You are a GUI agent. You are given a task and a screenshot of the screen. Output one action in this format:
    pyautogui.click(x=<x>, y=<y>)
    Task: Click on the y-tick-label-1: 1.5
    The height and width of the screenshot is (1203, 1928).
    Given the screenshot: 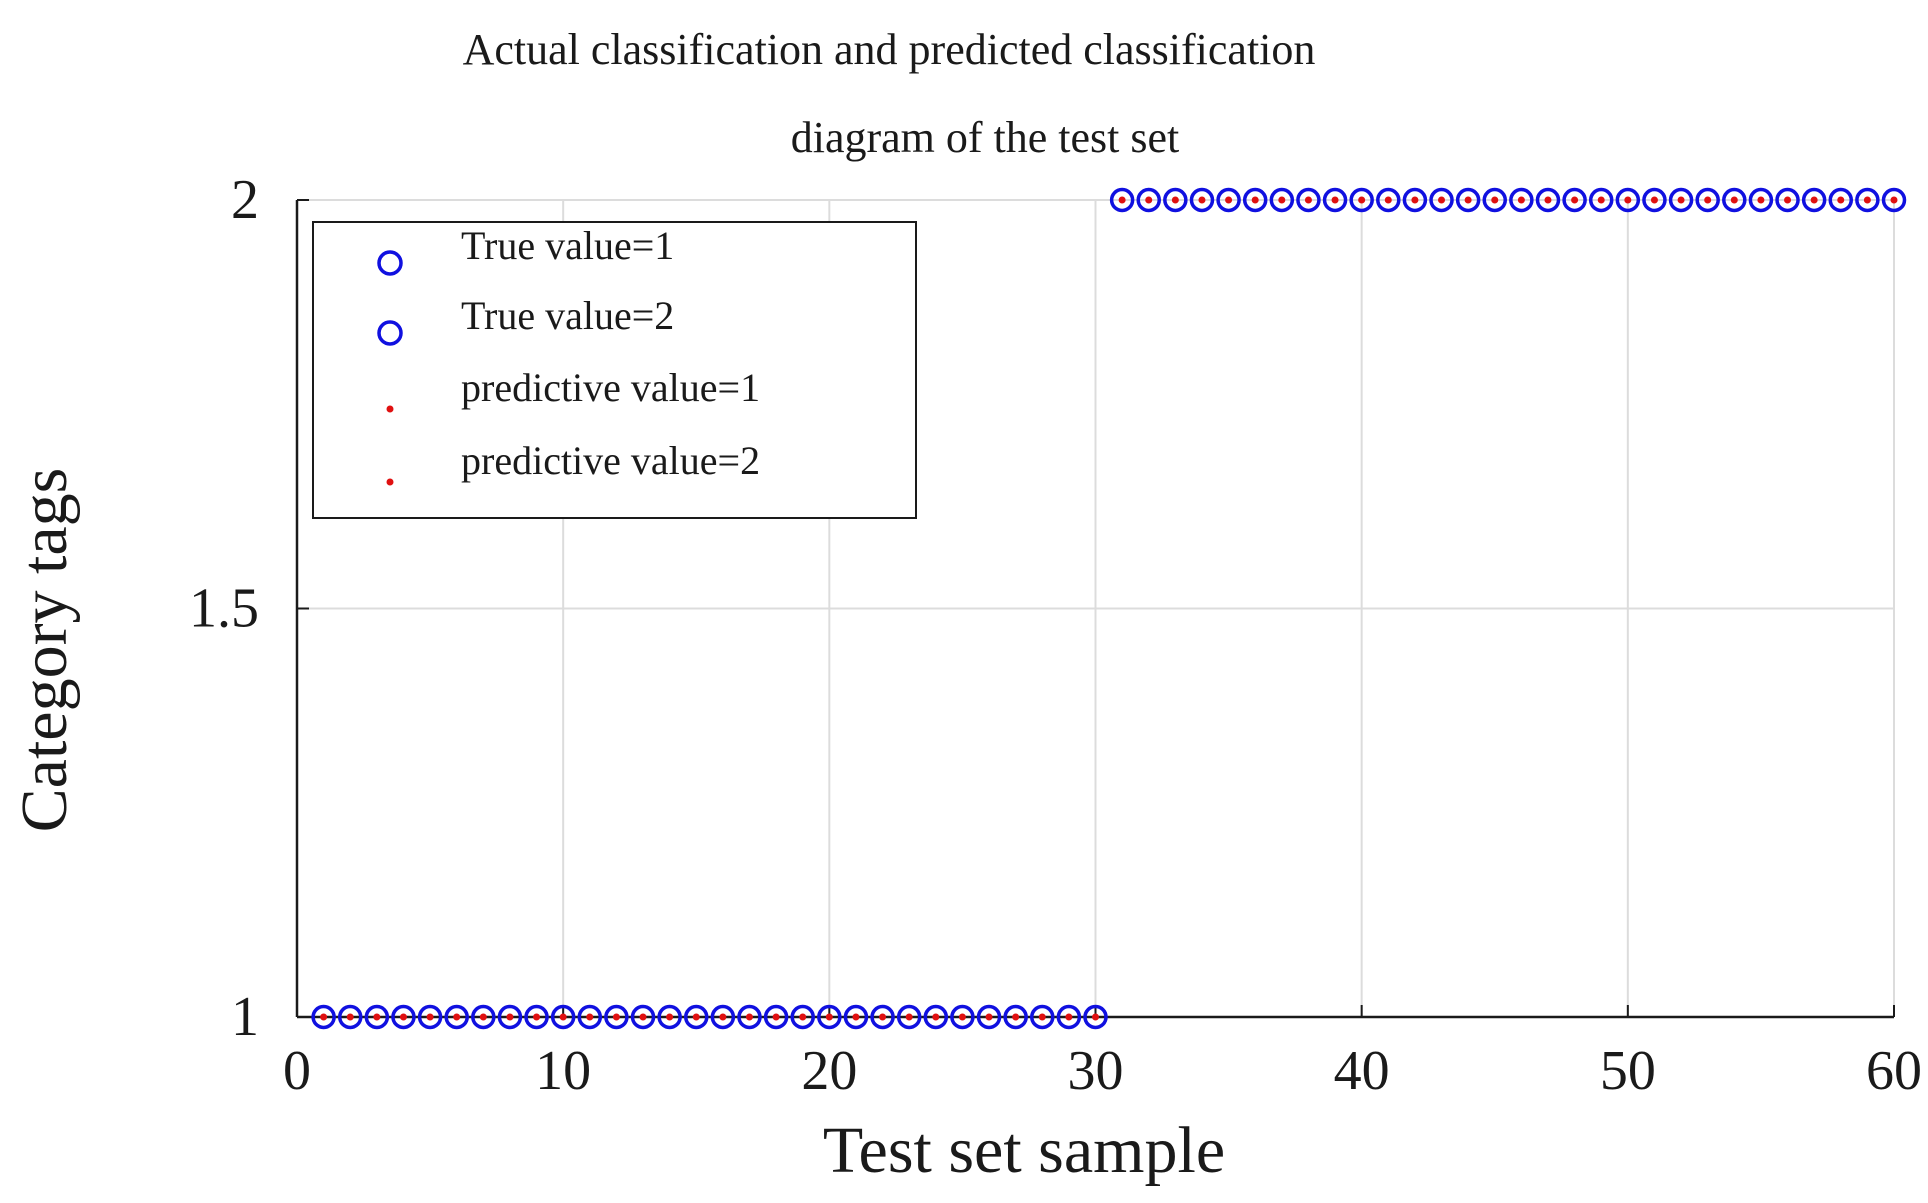 What is the action you would take?
    pyautogui.click(x=224, y=609)
    